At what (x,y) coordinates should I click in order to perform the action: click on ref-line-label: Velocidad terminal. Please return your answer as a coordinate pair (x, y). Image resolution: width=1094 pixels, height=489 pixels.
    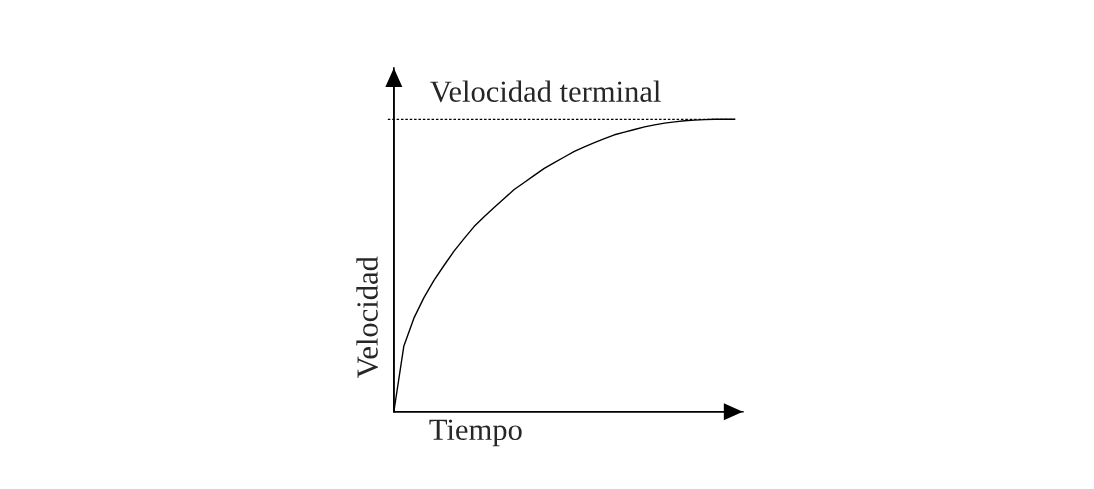
    Looking at the image, I should click on (545, 91).